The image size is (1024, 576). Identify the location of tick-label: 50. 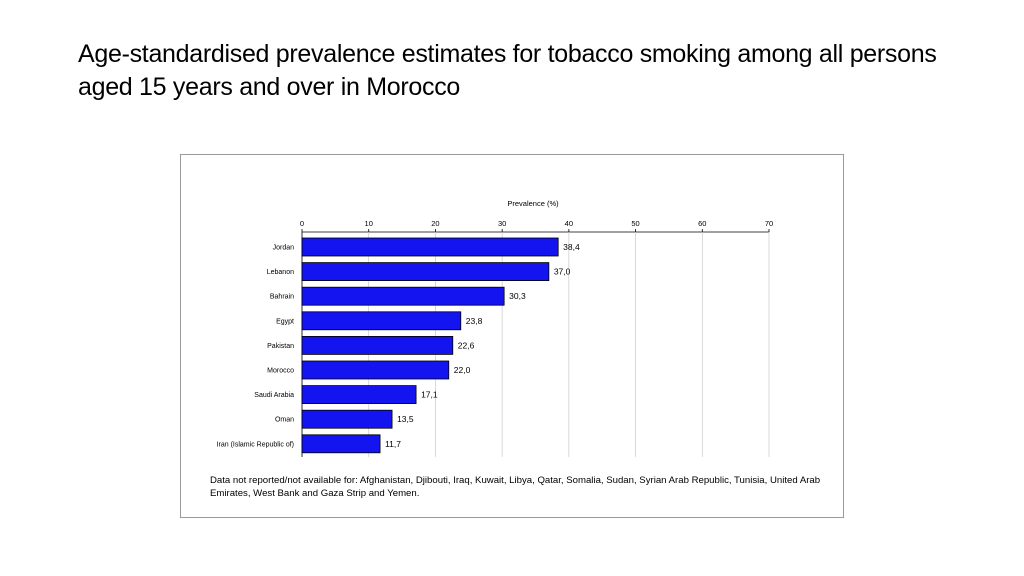
(635, 223).